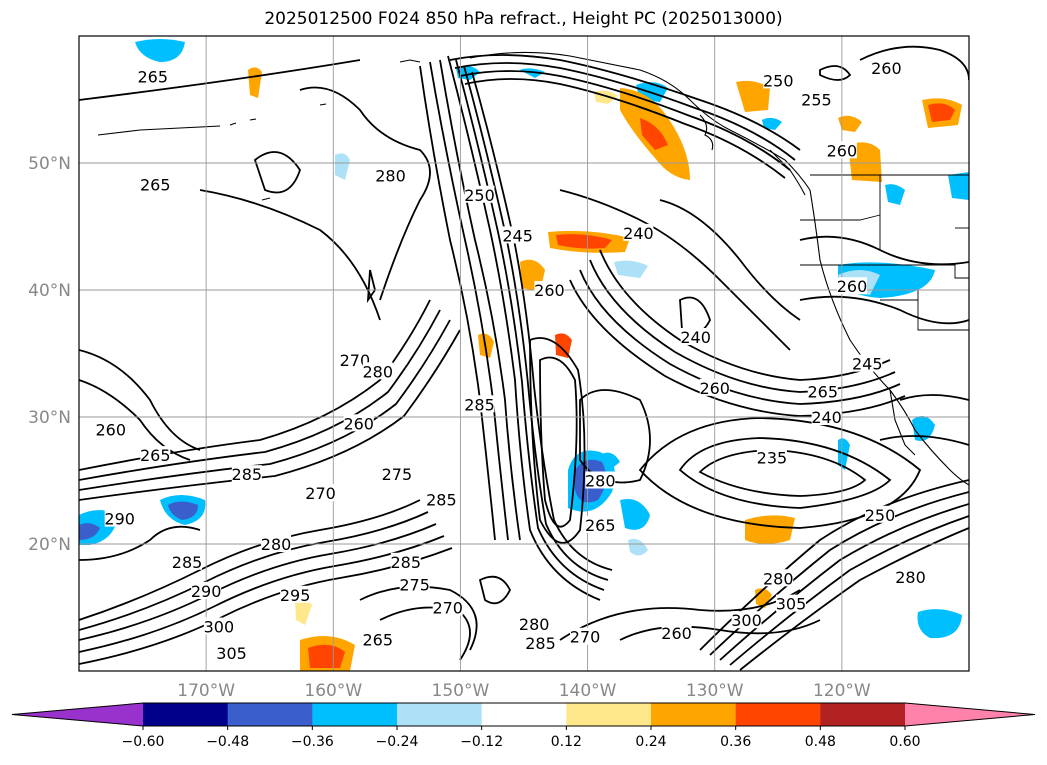  I want to click on colorbar-extend-low, so click(77, 714).